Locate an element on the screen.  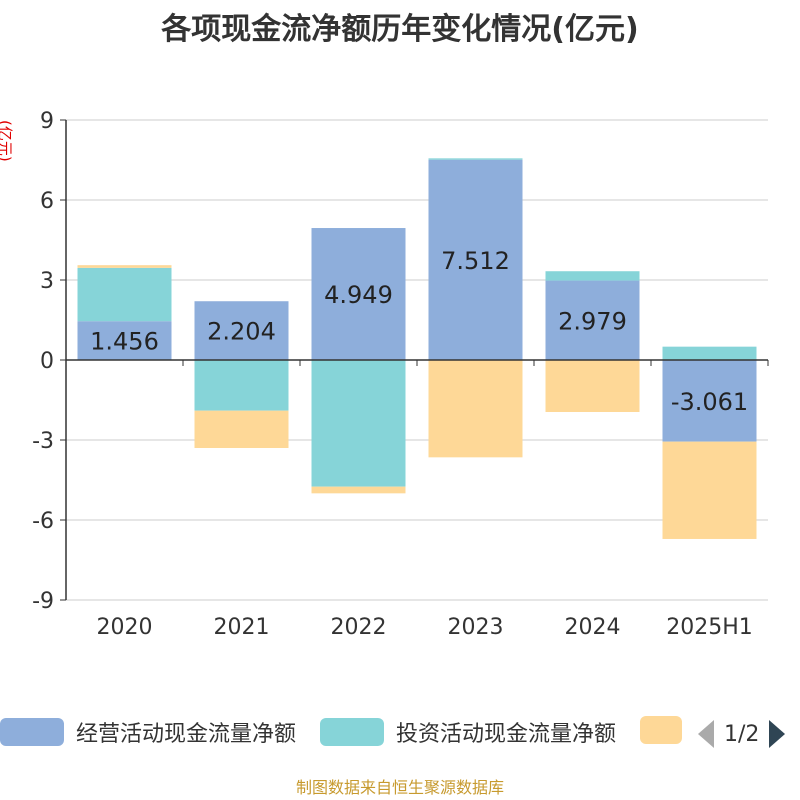
bar-operating-2023 is located at coordinates (475, 259).